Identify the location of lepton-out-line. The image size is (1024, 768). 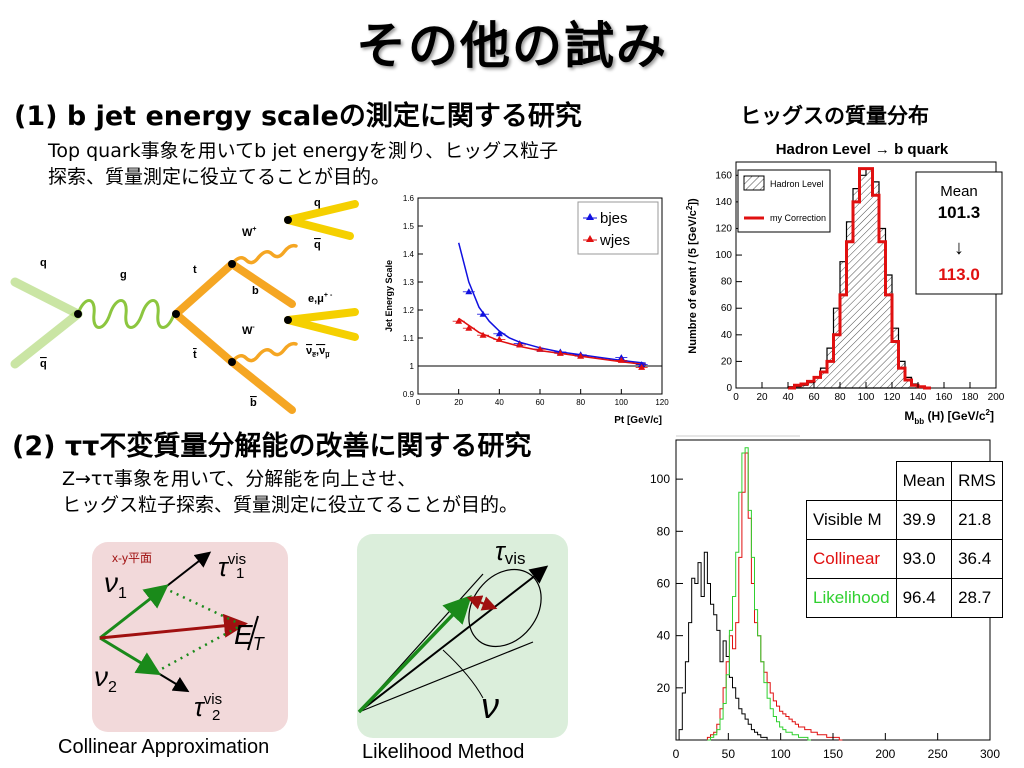
(321, 316).